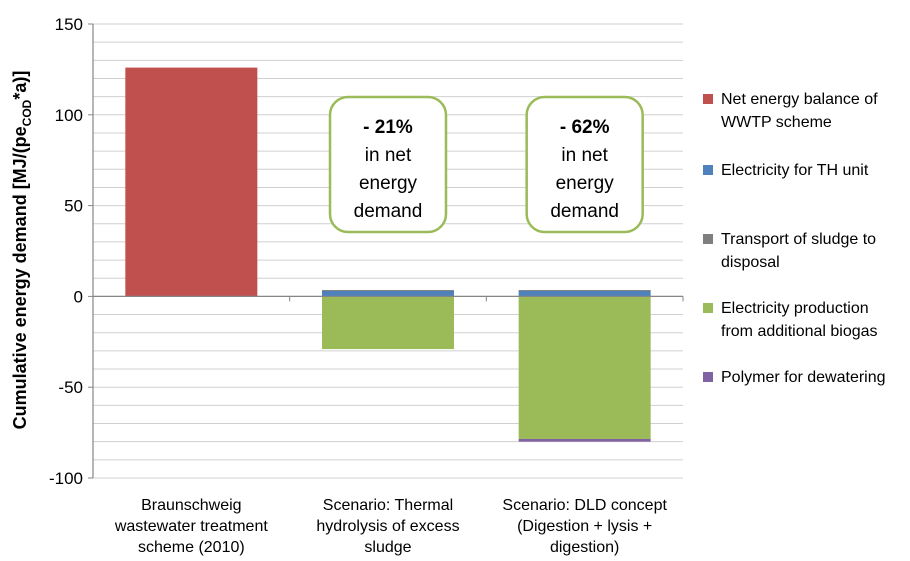 The width and height of the screenshot is (910, 561). What do you see at coordinates (584, 505) in the screenshot?
I see `x-category-label: Scenario: DLD concept` at bounding box center [584, 505].